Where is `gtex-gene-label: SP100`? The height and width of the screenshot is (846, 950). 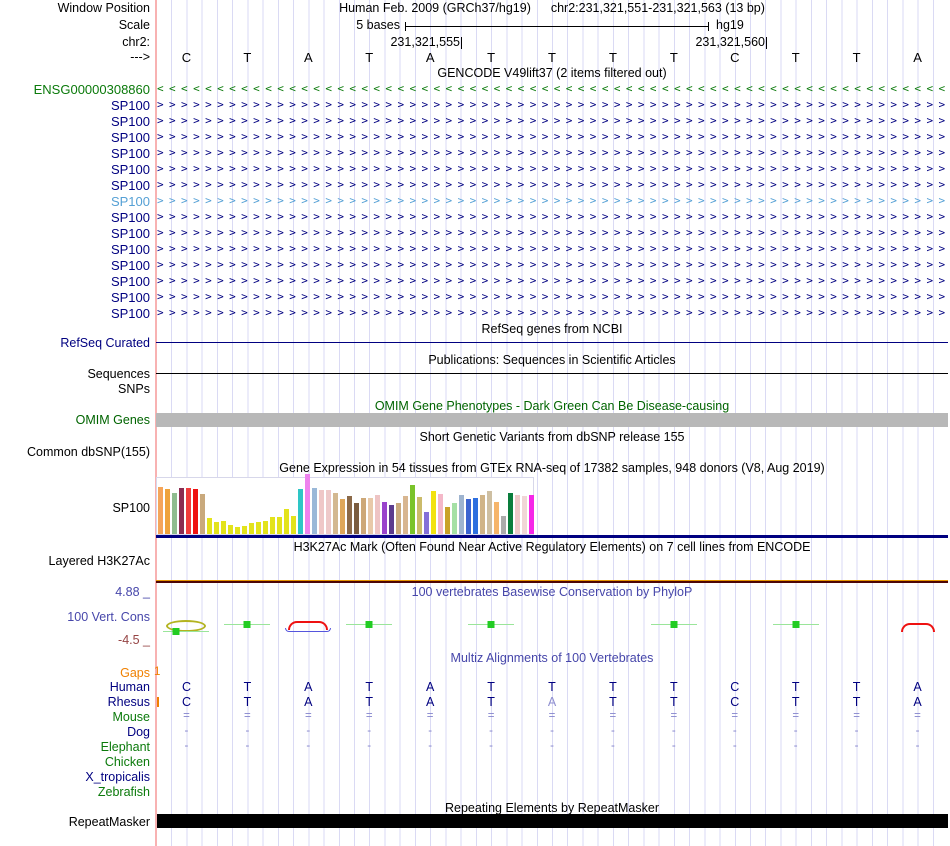
gtex-gene-label: SP100 is located at coordinates (131, 508).